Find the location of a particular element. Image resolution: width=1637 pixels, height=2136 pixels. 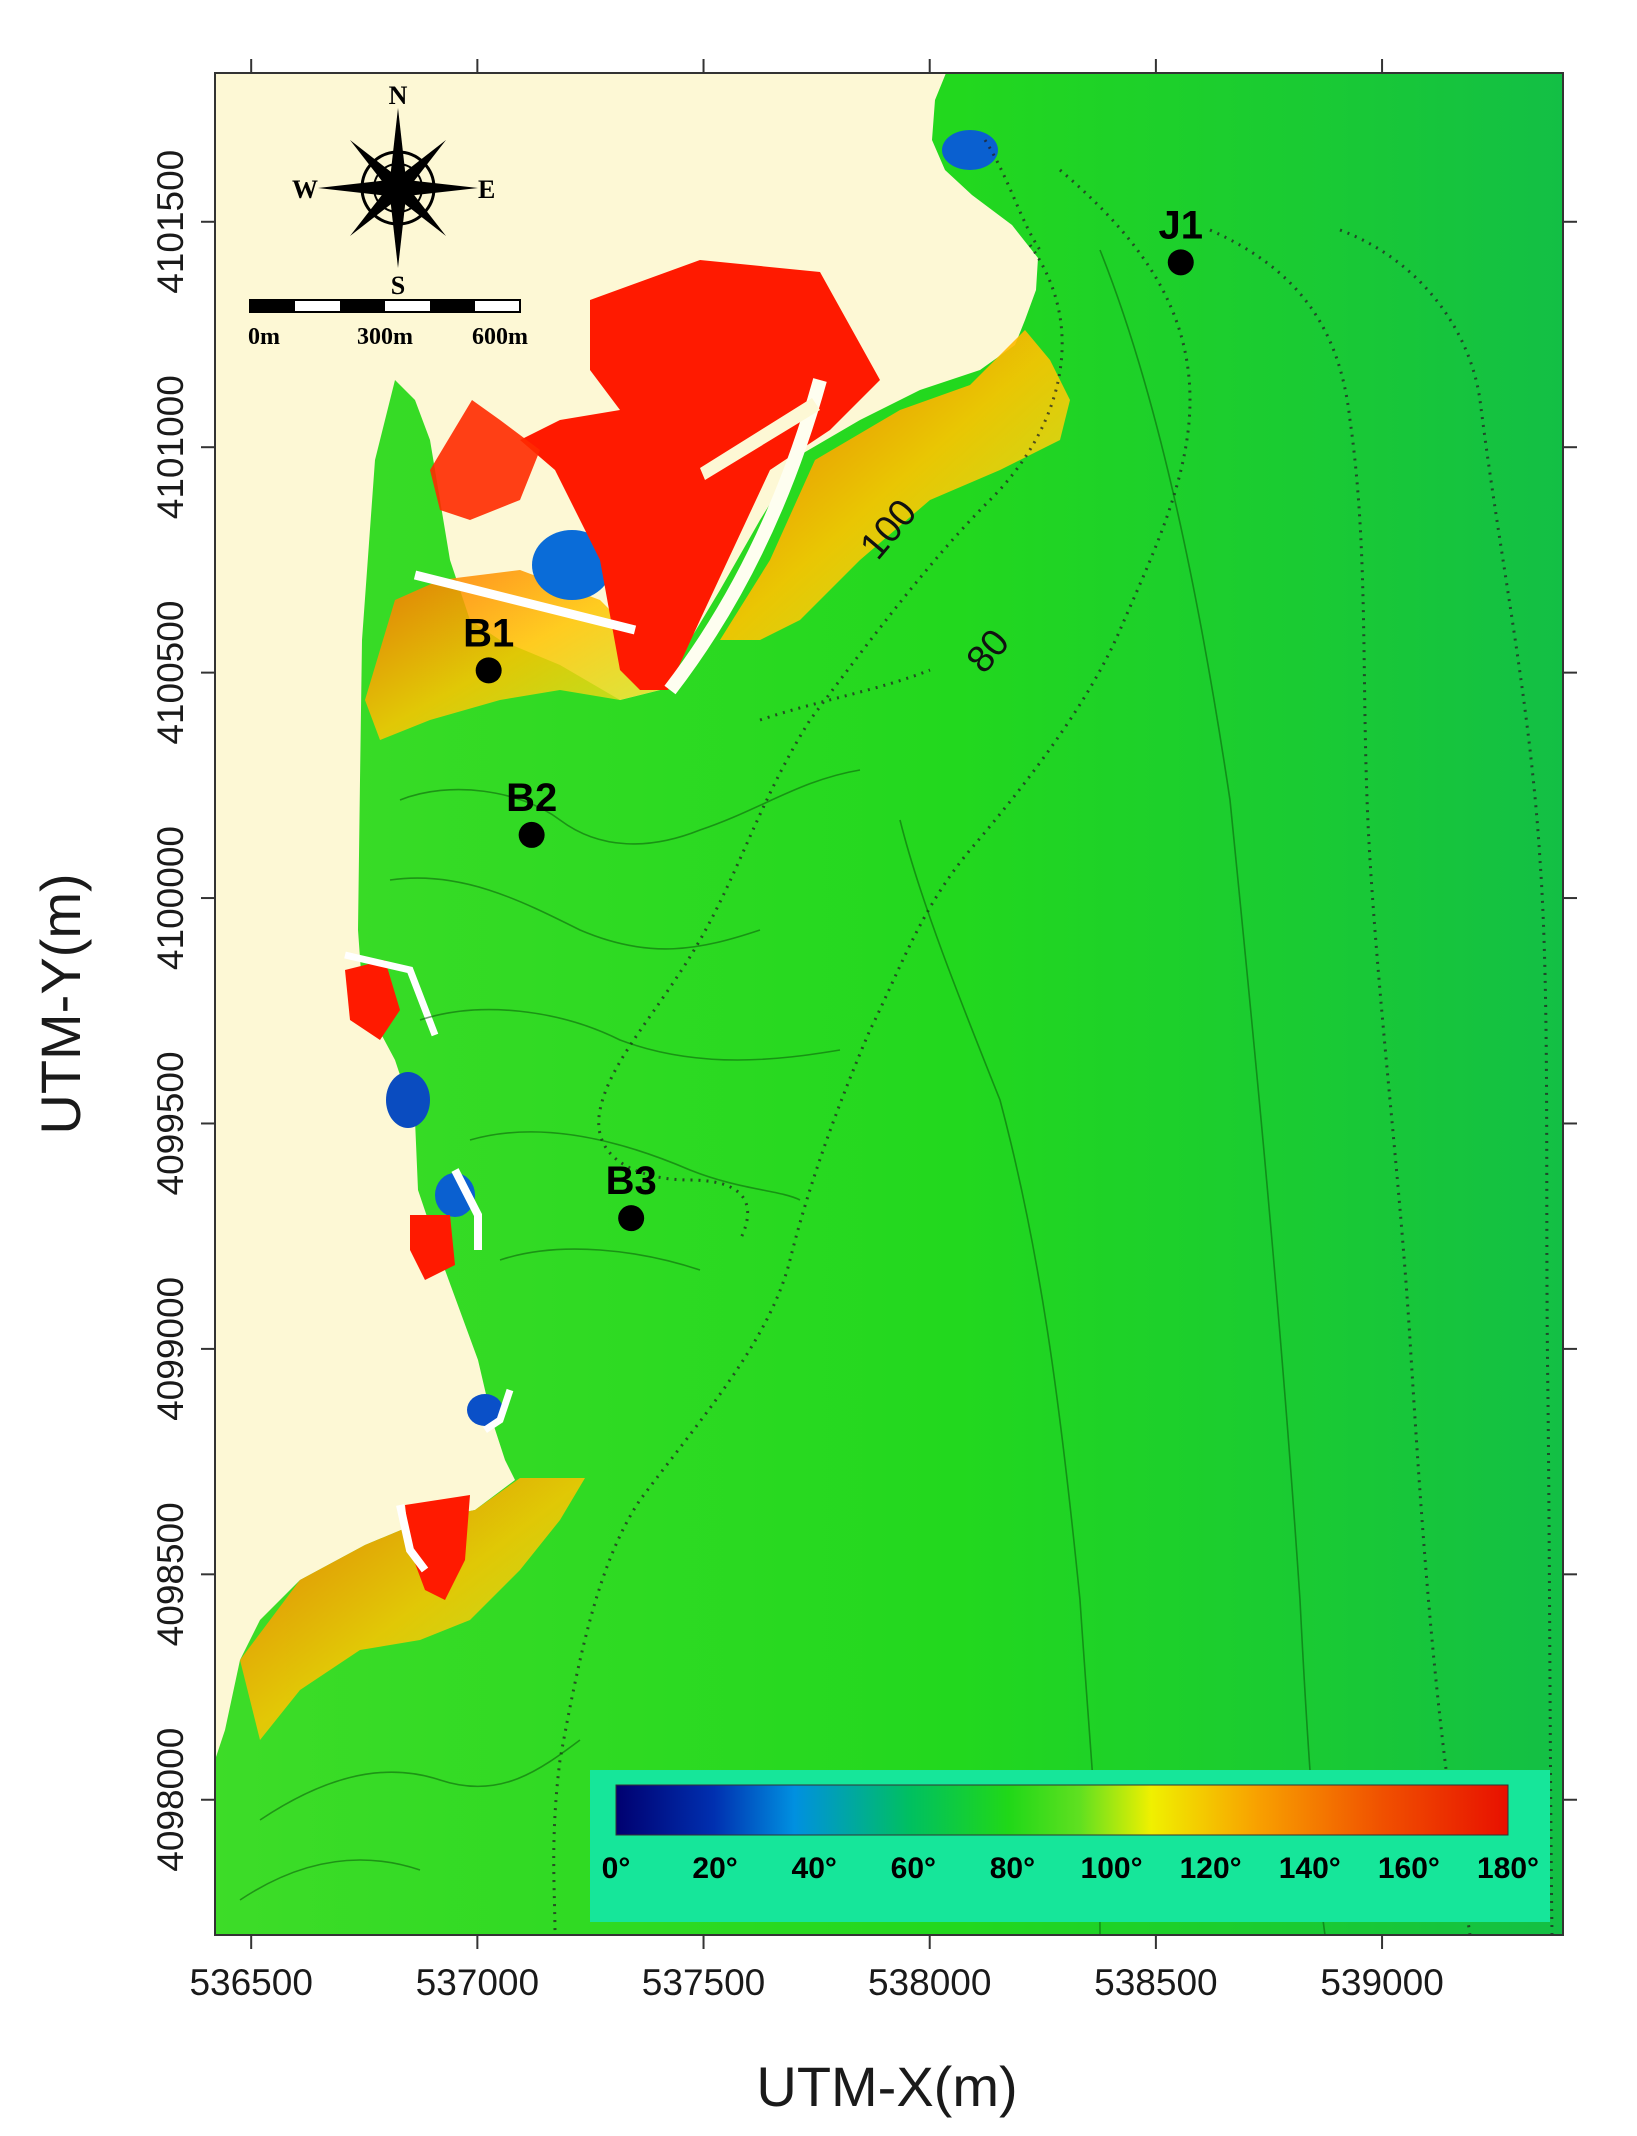

scale-label-300: 300m is located at coordinates (385, 337).